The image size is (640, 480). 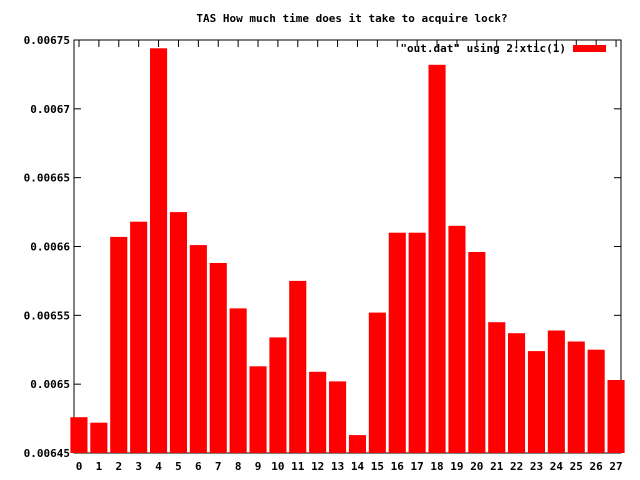 I want to click on x-tick-label: 21, so click(x=497, y=466).